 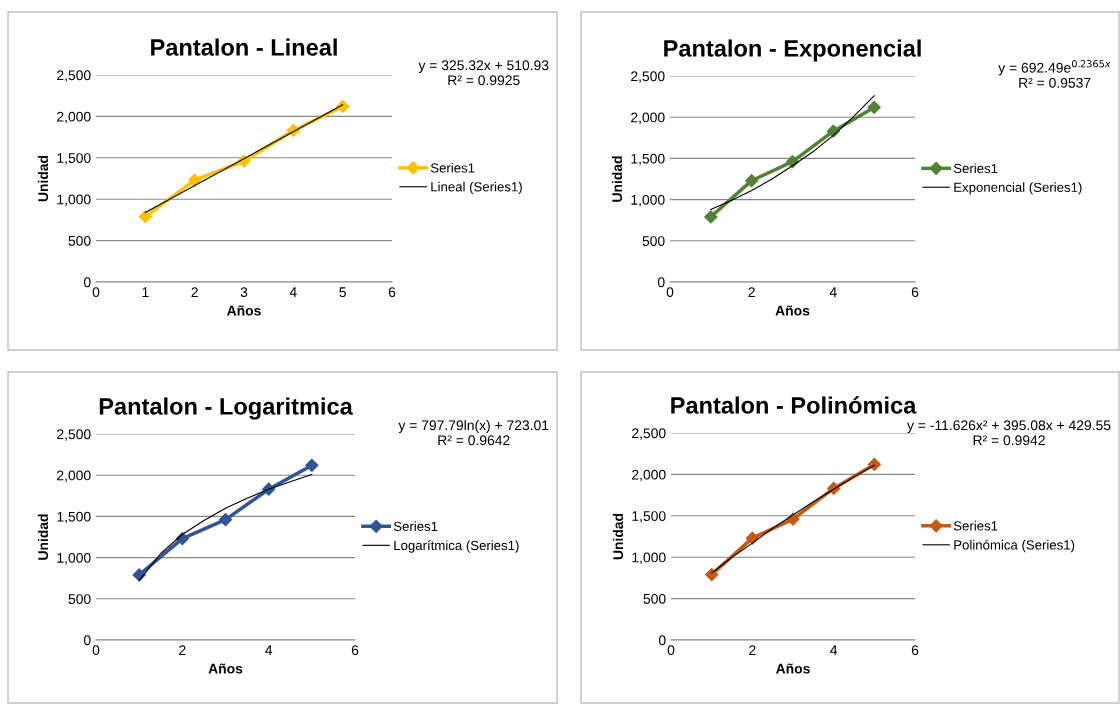 What do you see at coordinates (1009, 433) in the screenshot?
I see `annotation: y = -11.626x² + 395.08x + 429.55 R² = 0.9942` at bounding box center [1009, 433].